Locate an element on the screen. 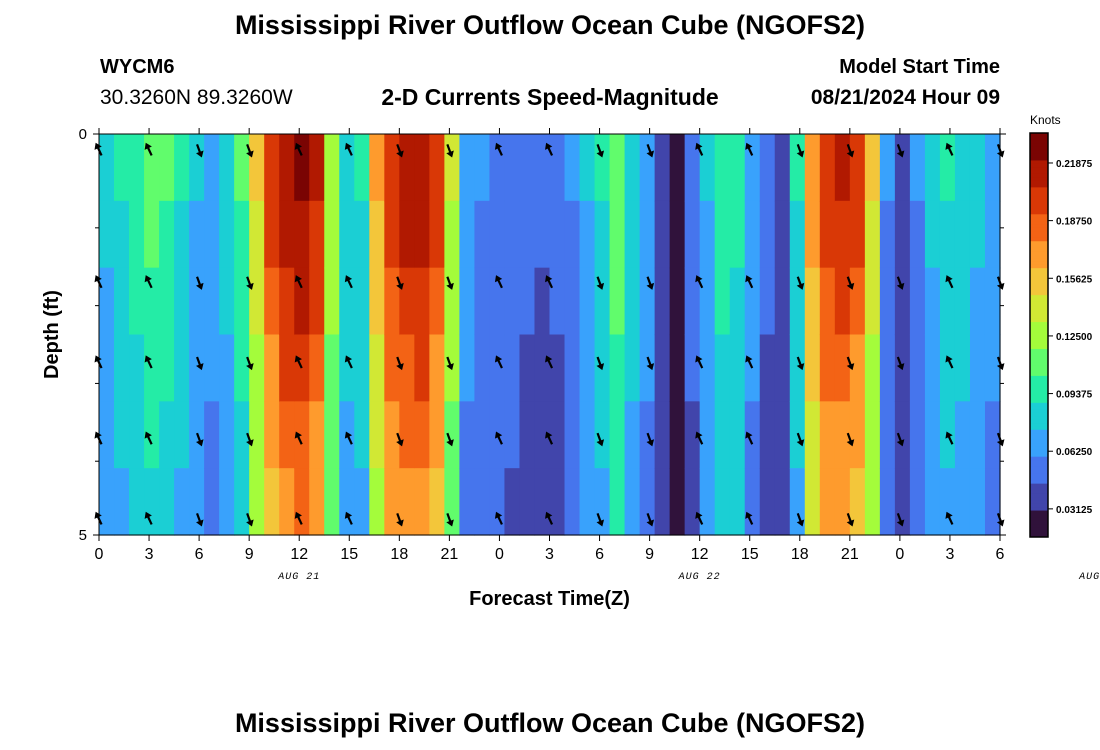 This screenshot has width=1100, height=750. colorbar-tick-label: 0.06250 is located at coordinates (1074, 452).